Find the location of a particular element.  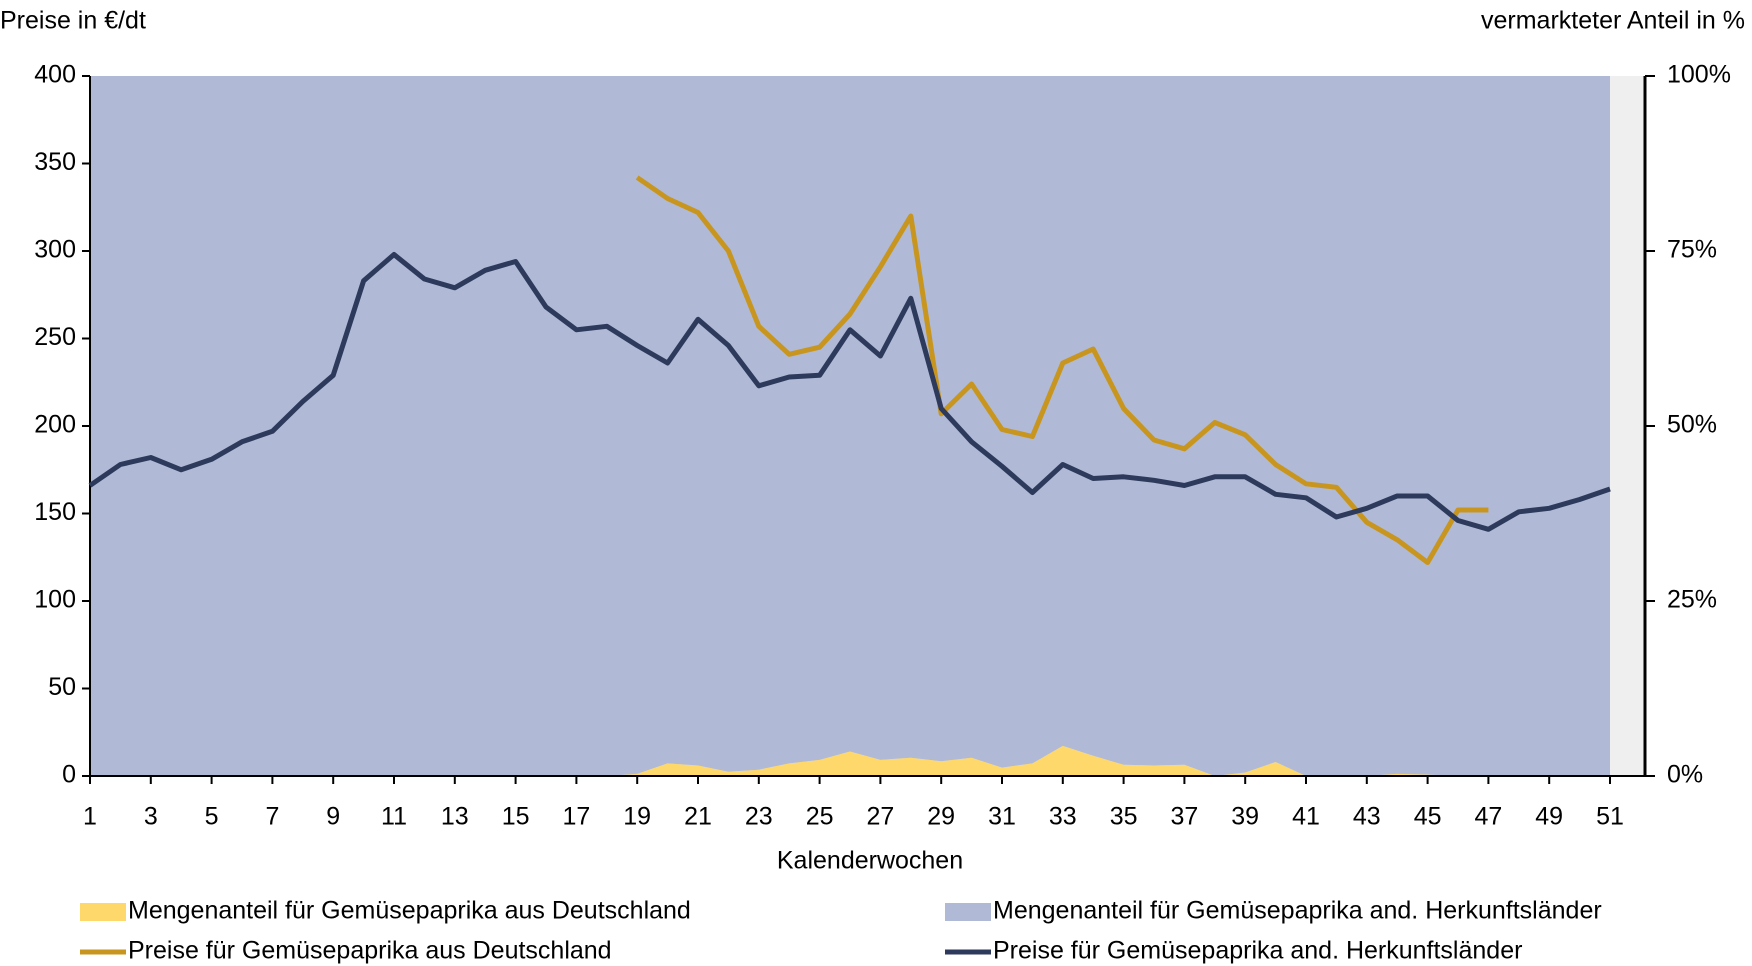

x-tick-label: 41 is located at coordinates (1306, 817).